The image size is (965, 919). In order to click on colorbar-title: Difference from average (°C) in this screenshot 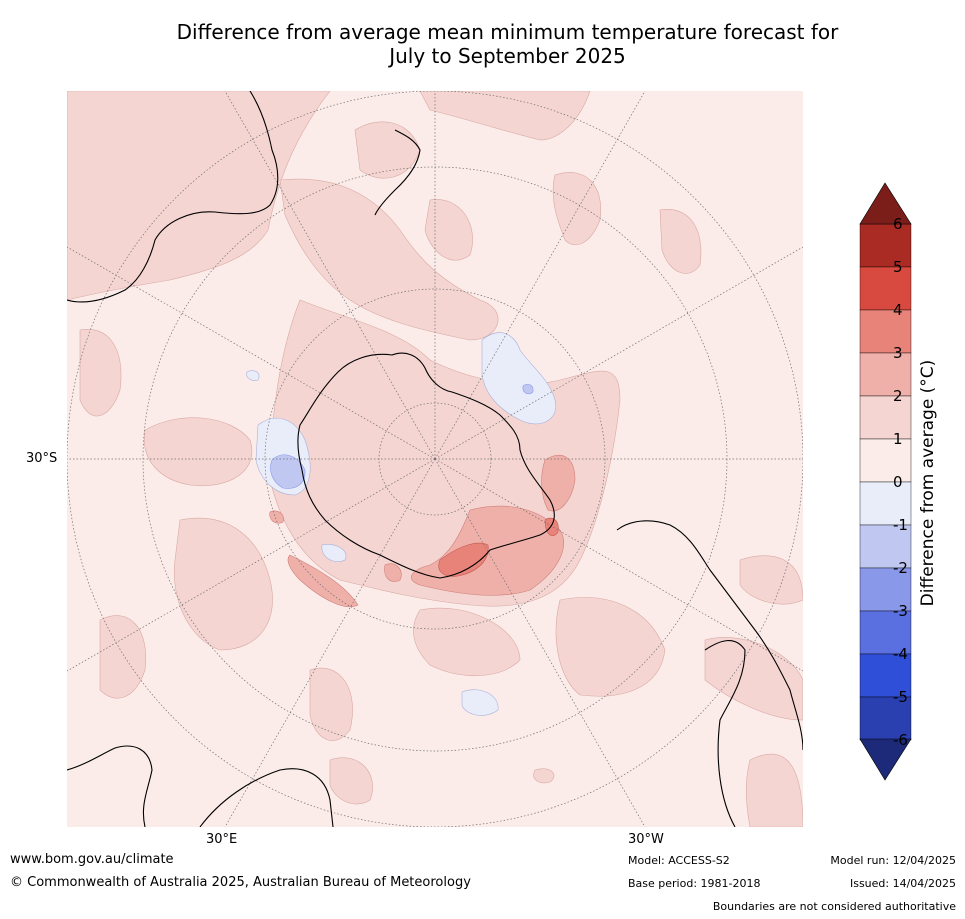, I will do `click(928, 483)`.